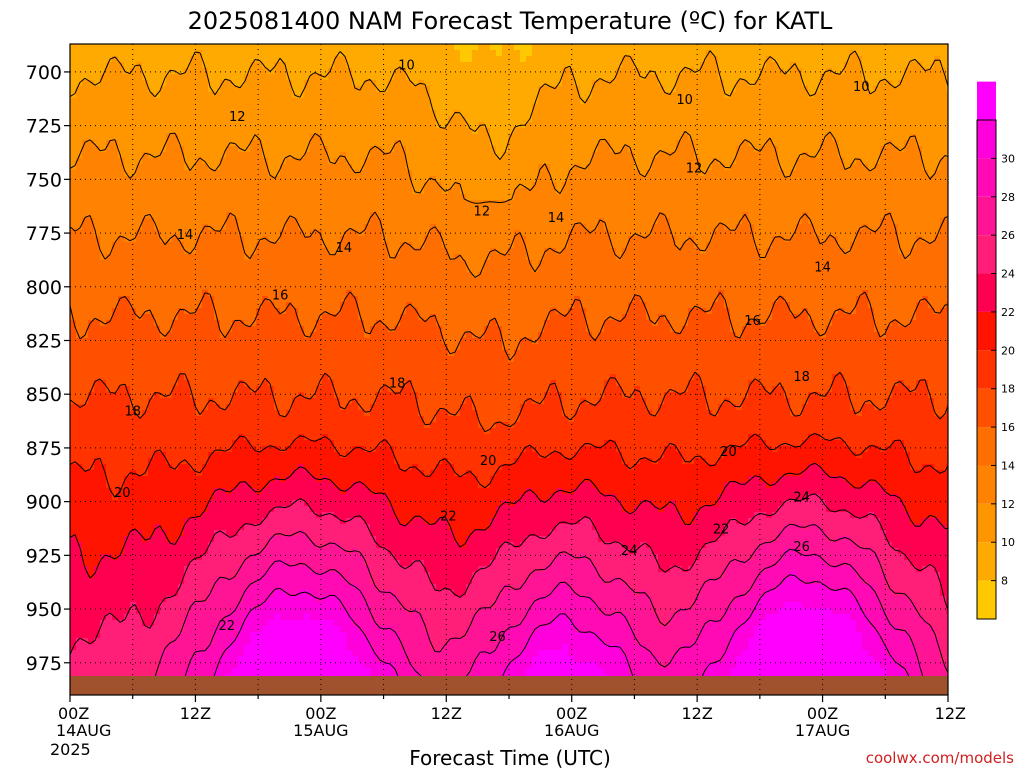 Image resolution: width=1024 pixels, height=768 pixels. What do you see at coordinates (44, 664) in the screenshot?
I see `y-tick-label: 975` at bounding box center [44, 664].